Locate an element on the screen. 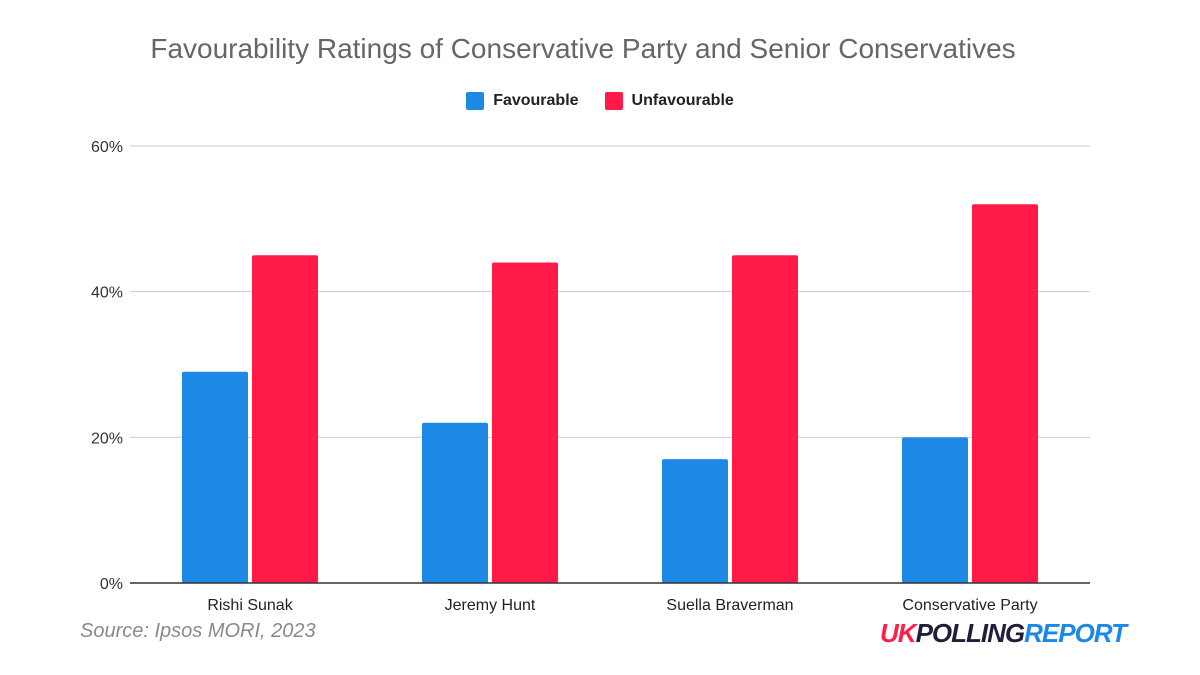  logo-uk-text: UK is located at coordinates (898, 633).